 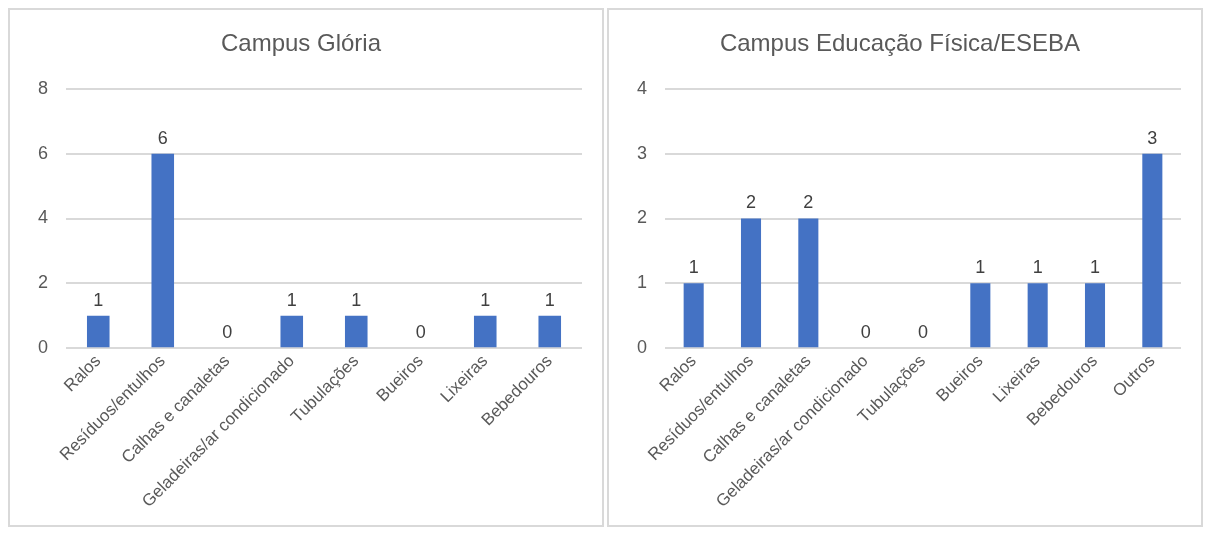 What do you see at coordinates (900, 43) in the screenshot?
I see `chart-title: Campus Educação Física/ESEBA` at bounding box center [900, 43].